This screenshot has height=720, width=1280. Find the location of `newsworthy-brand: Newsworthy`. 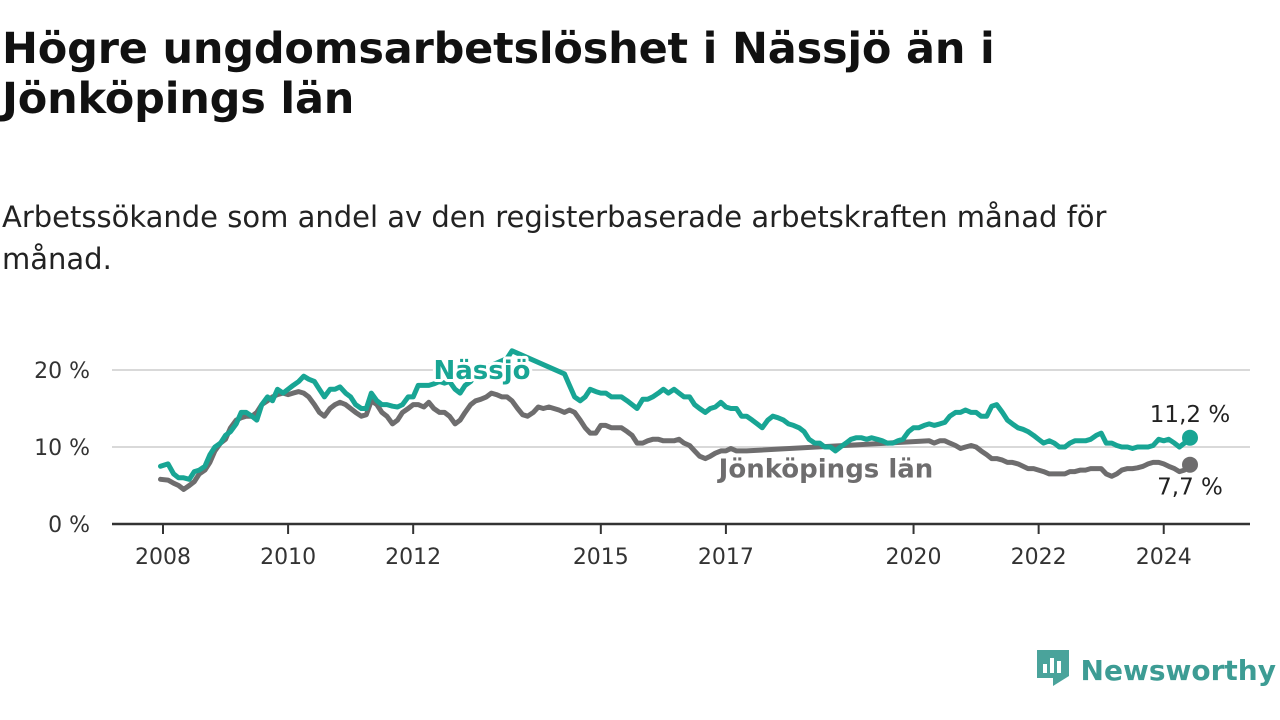

newsworthy-brand: Newsworthy is located at coordinates (1155, 670).